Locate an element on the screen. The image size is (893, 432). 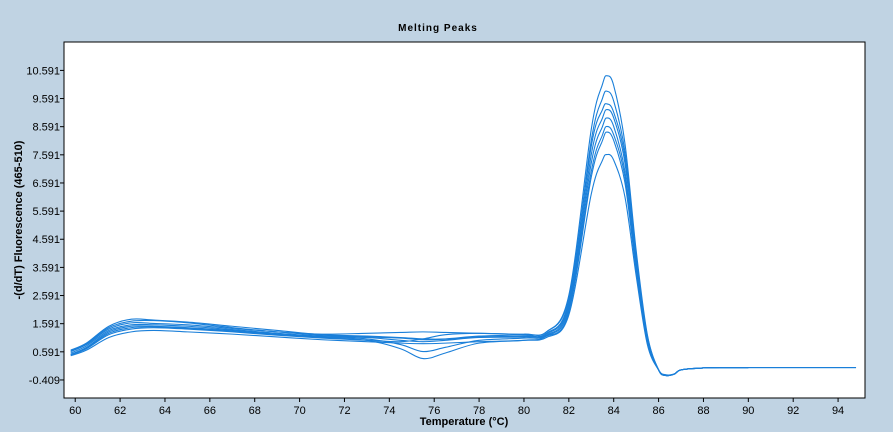
x-tick-label: 60 is located at coordinates (75, 411).